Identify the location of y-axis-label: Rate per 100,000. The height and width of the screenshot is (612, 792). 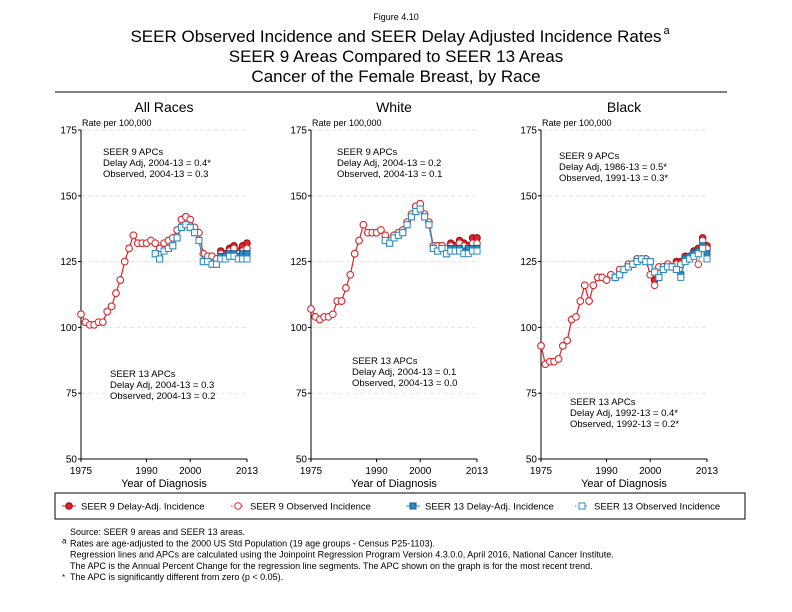
(117, 123).